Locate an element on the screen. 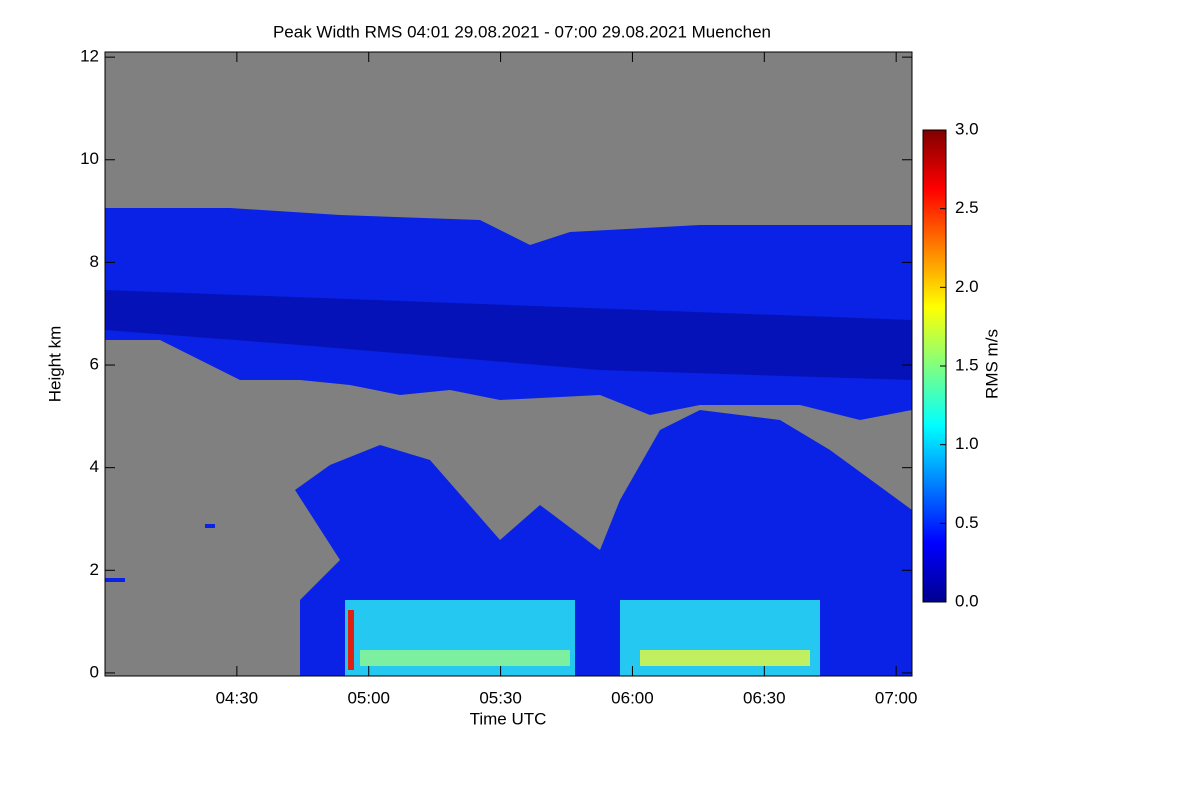  y-tick-label: 4 is located at coordinates (94, 466).